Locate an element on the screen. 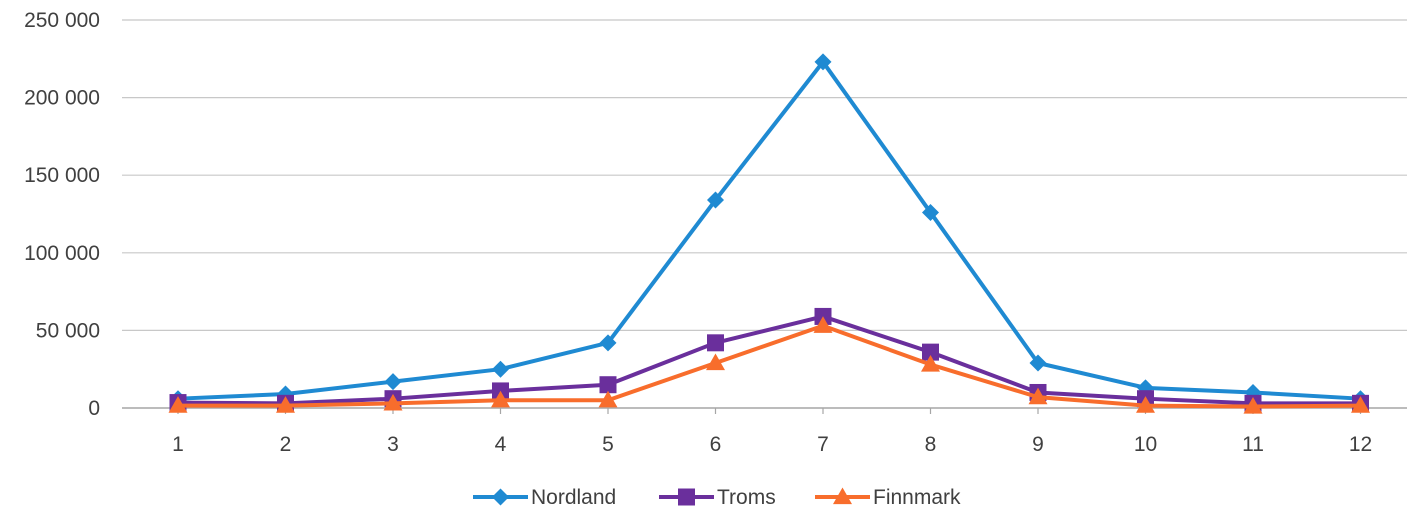 The image size is (1407, 510). x-tick-label: 10 is located at coordinates (1145, 444).